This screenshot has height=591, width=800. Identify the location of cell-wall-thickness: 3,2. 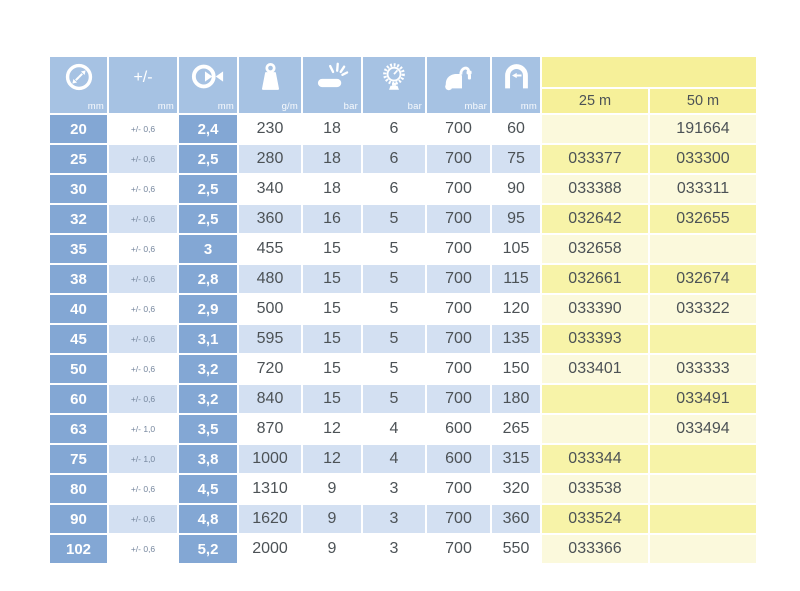
(208, 369).